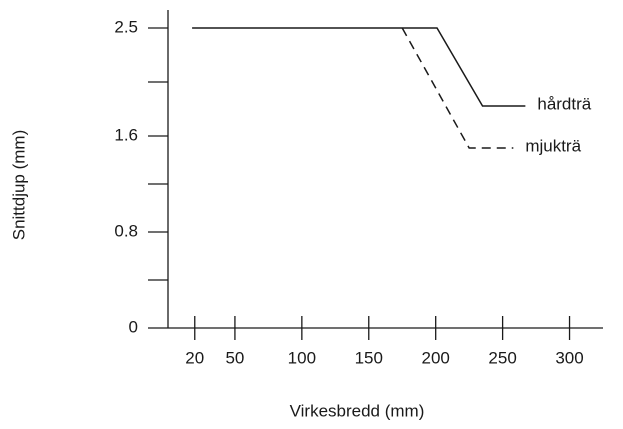  What do you see at coordinates (369, 357) in the screenshot?
I see `x-tick-label: 150` at bounding box center [369, 357].